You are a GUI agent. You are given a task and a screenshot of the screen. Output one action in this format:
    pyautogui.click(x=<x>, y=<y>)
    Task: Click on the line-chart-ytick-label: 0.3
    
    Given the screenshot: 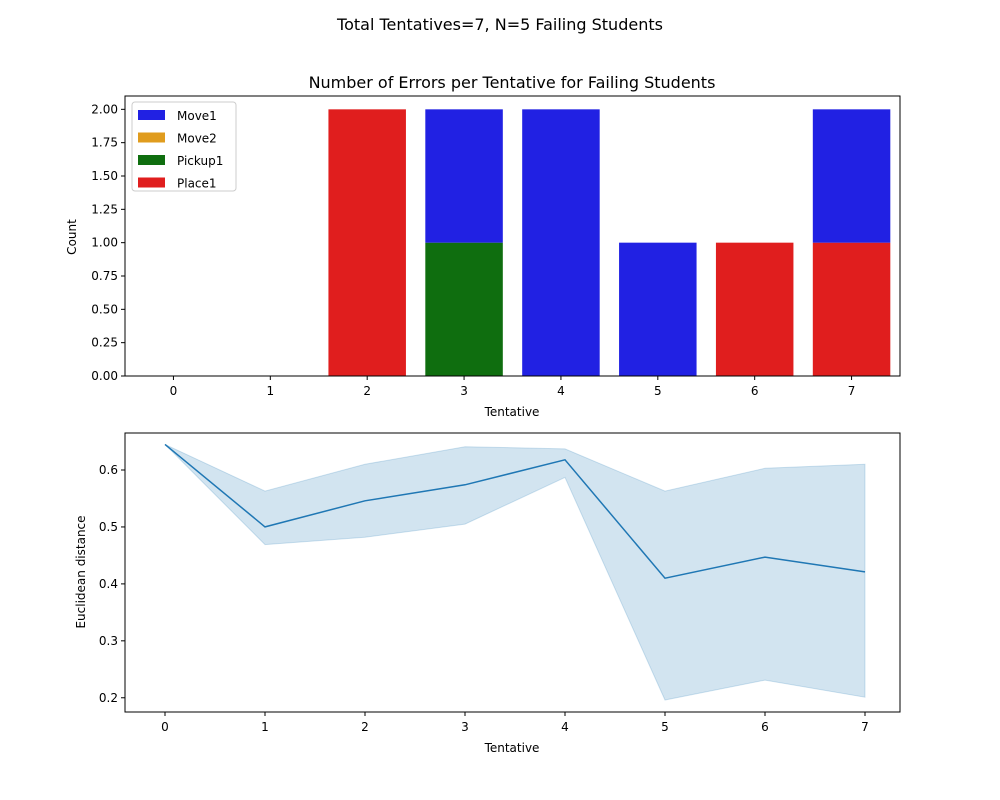 What is the action you would take?
    pyautogui.click(x=108, y=641)
    